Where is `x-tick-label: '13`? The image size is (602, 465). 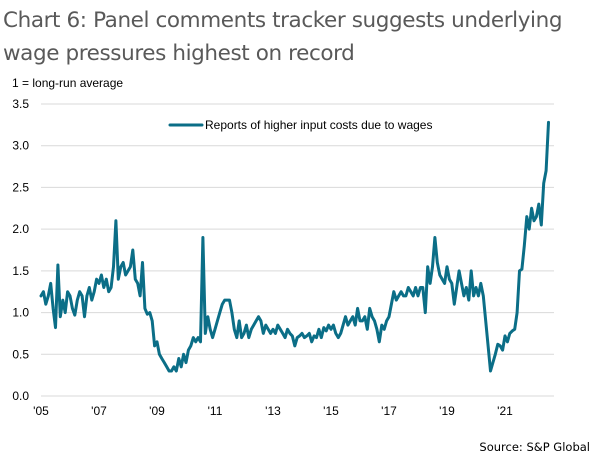 x-tick-label: '13 is located at coordinates (273, 411).